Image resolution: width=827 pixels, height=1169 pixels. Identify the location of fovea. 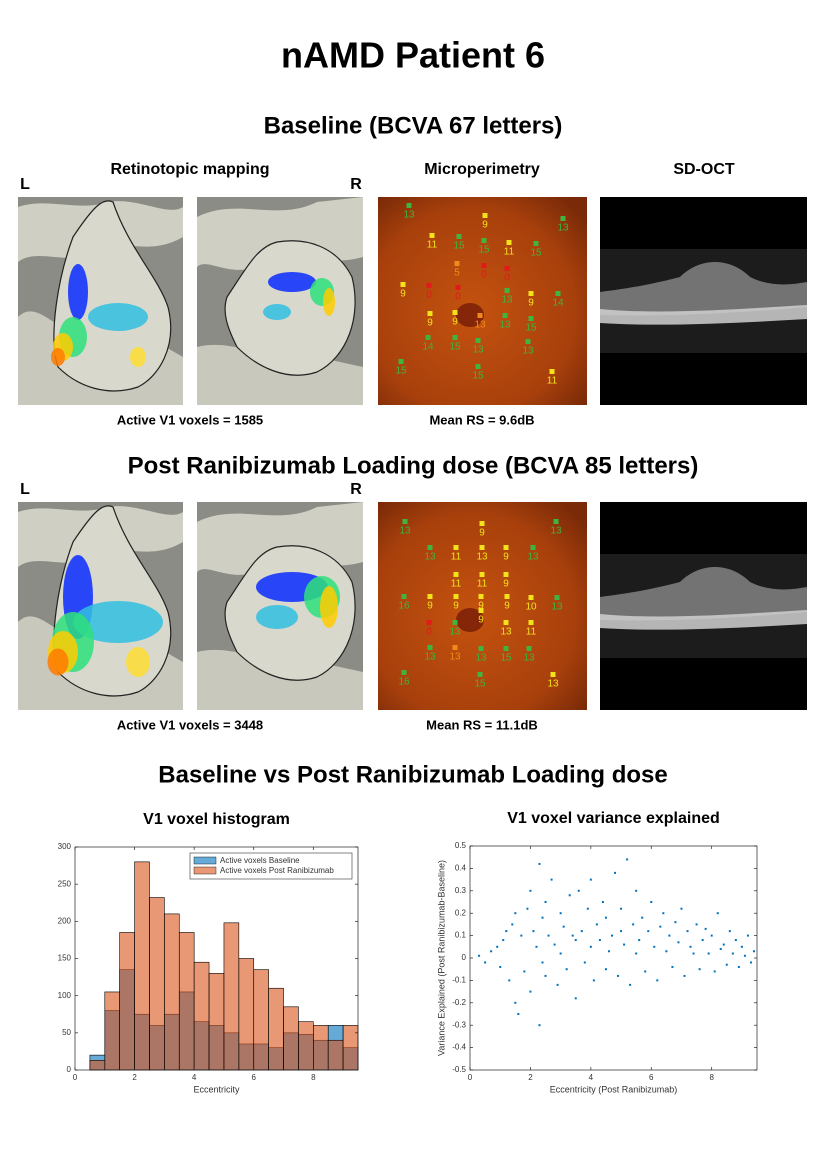
(470, 620).